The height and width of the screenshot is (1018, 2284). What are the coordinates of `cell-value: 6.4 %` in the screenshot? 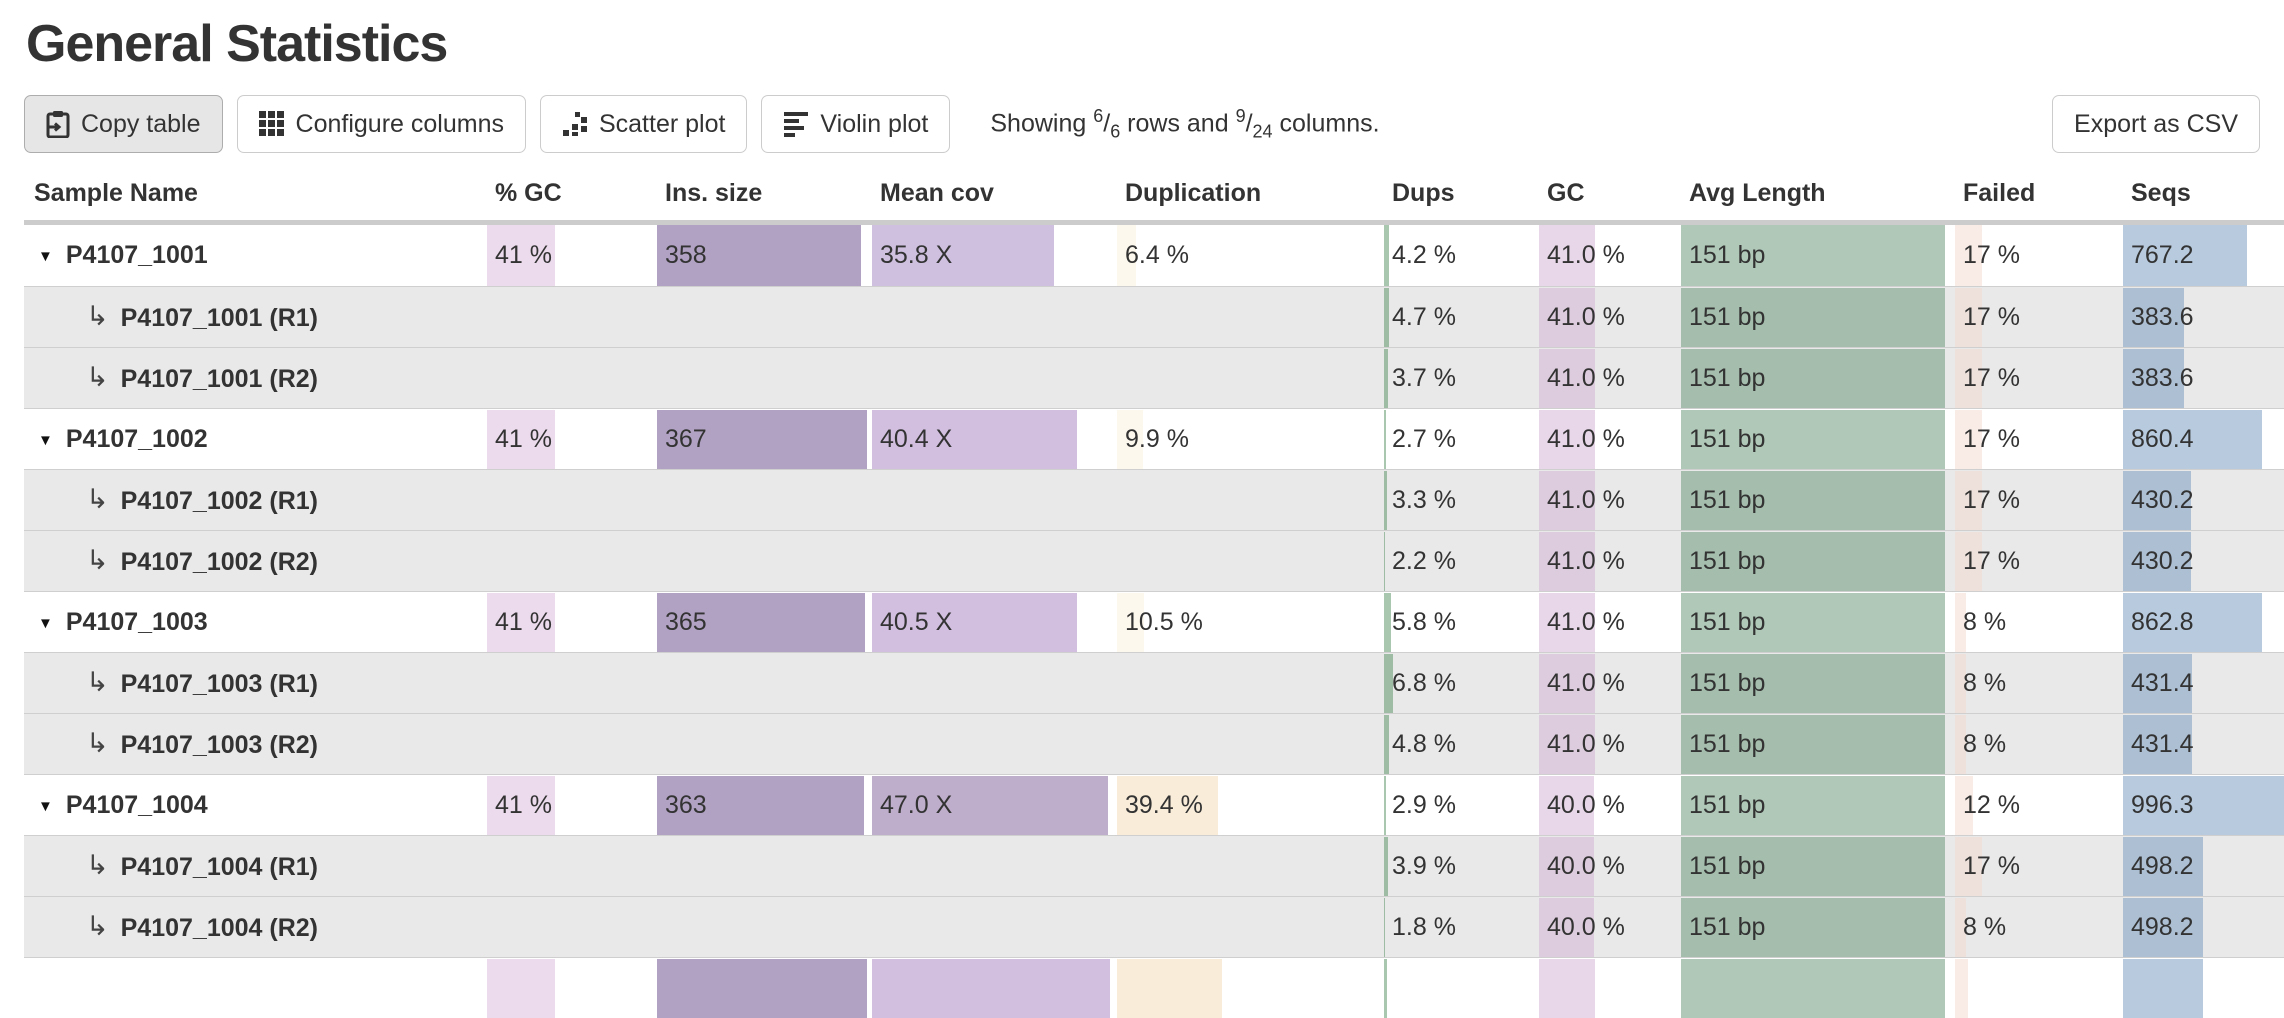 It's located at (1157, 255).